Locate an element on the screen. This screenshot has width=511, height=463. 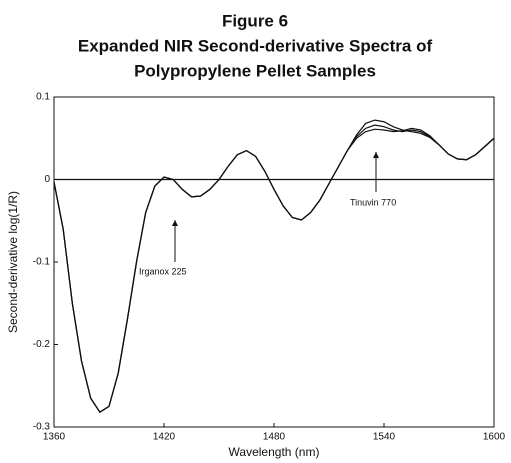
y-tick-label: -0.2 is located at coordinates (42, 344).